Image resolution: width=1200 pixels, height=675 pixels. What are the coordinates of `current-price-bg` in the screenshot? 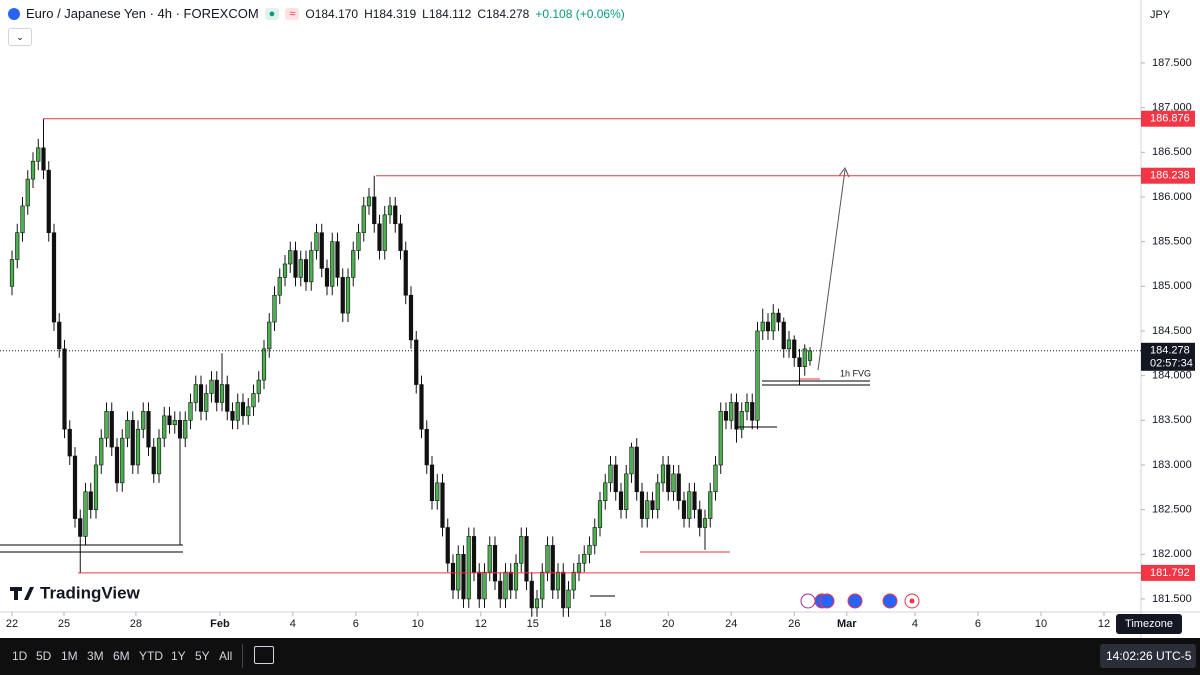 It's located at (1168, 356).